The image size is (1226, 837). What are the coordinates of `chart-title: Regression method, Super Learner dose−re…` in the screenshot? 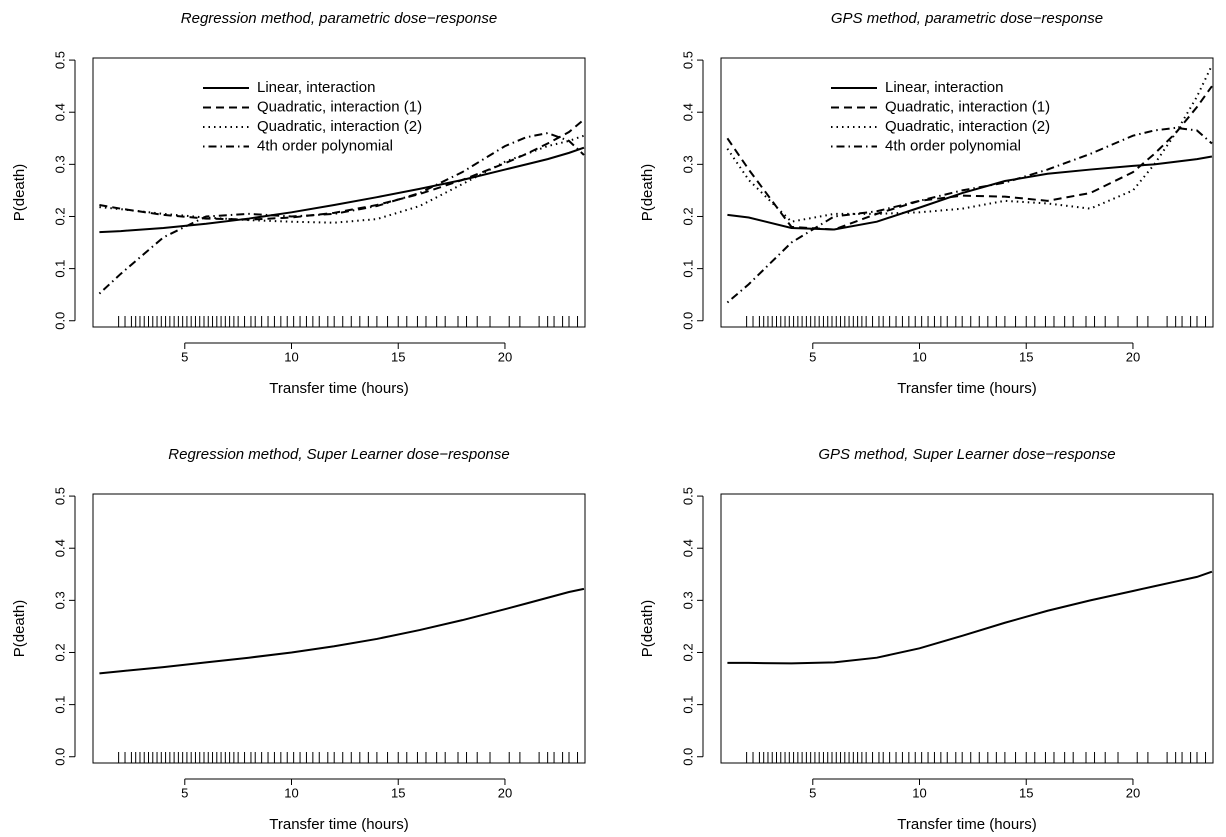 It's located at (338, 454).